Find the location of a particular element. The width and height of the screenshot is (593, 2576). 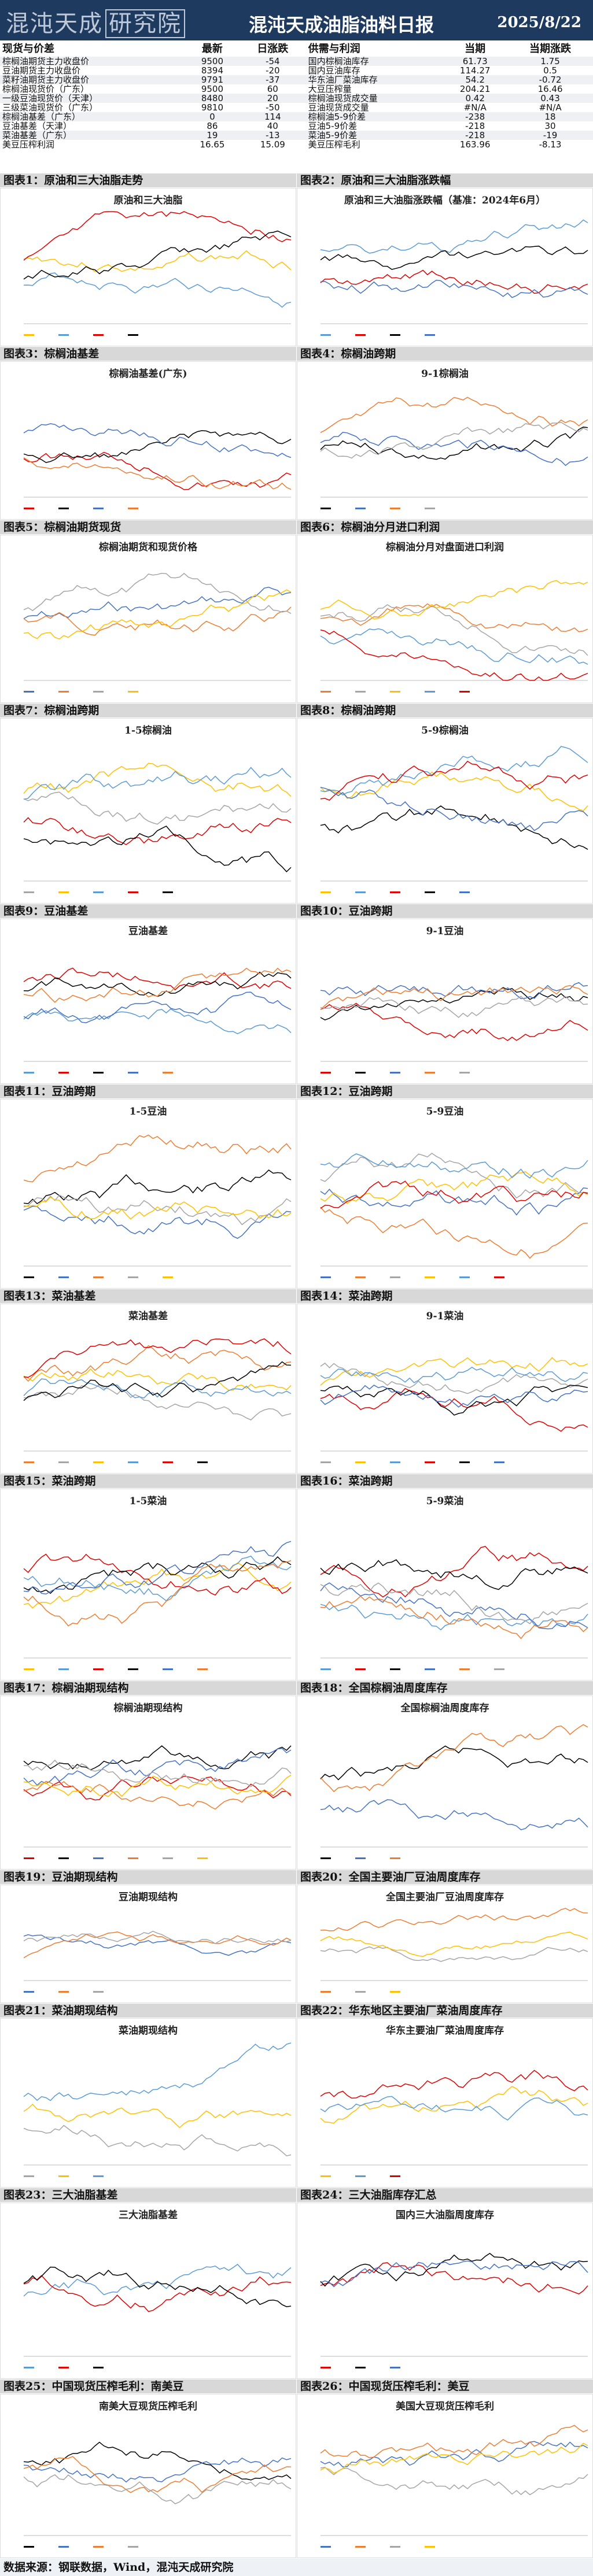

chart-title: 棕榈油期货和现货价格 is located at coordinates (148, 547).